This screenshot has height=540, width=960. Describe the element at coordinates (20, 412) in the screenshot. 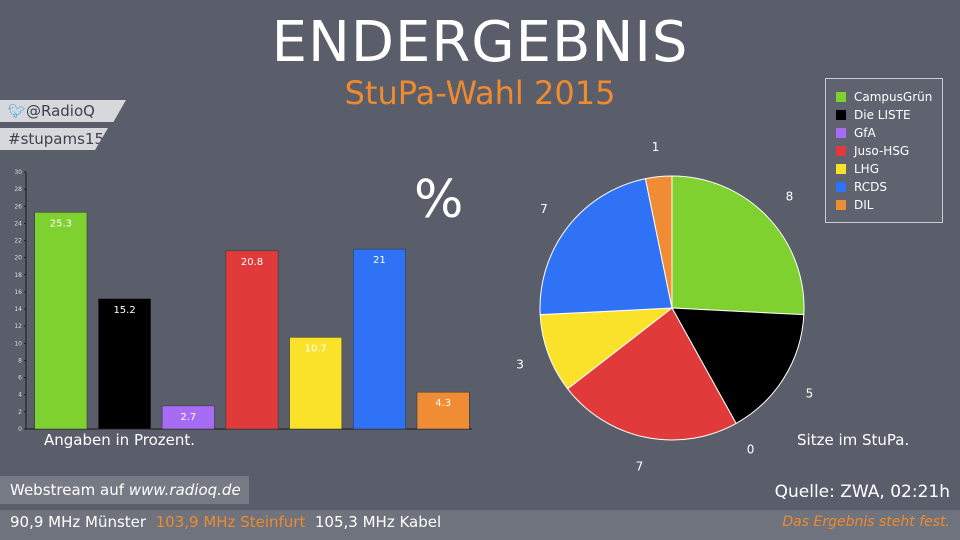

I see `y-tick-label: 2` at that location.